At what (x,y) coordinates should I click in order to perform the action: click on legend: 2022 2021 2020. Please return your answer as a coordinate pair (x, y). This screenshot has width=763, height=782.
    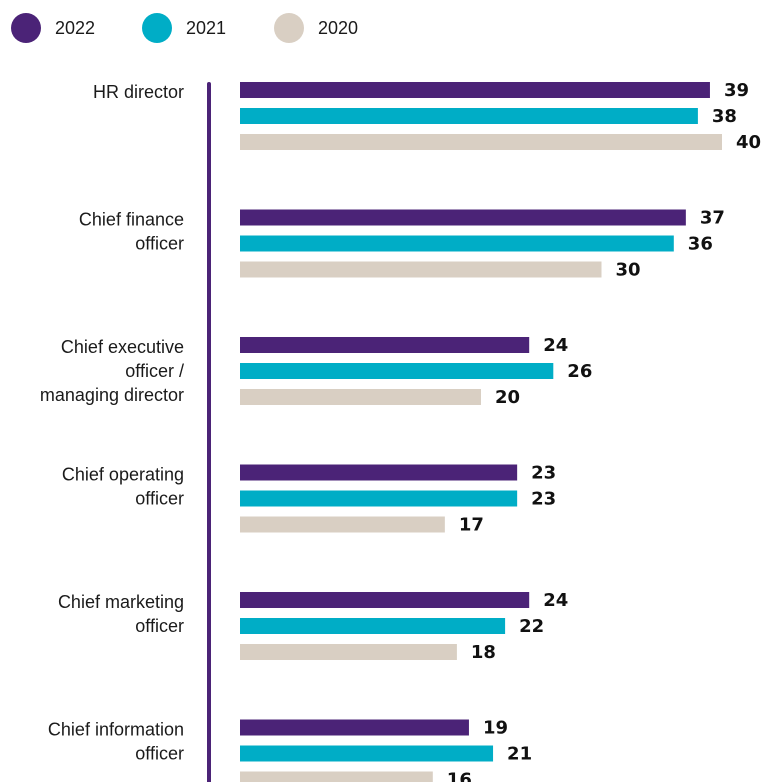
    Looking at the image, I should click on (184, 28).